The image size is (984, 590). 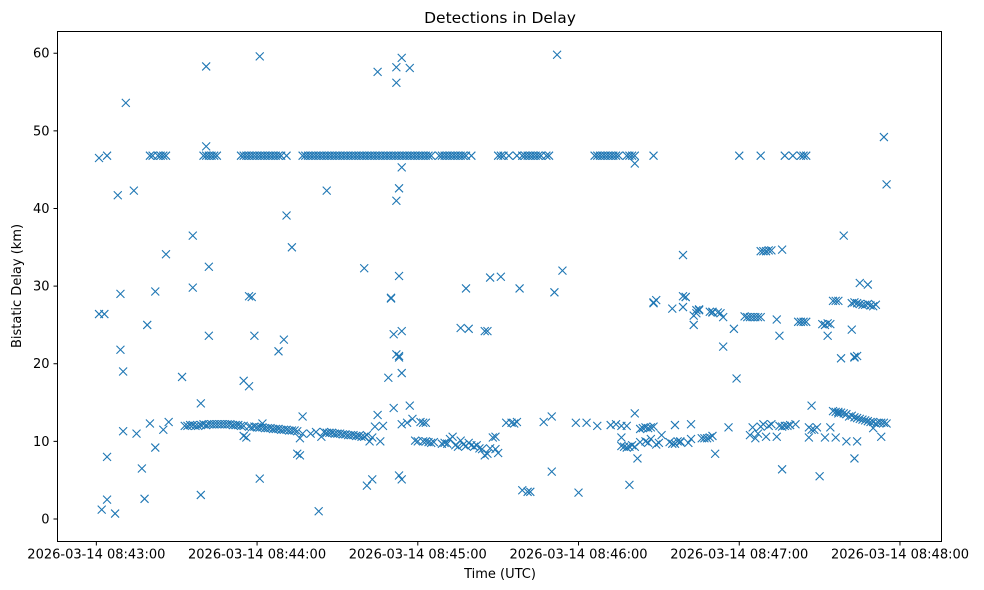 I want to click on y-tick-label: 30, so click(x=41, y=287).